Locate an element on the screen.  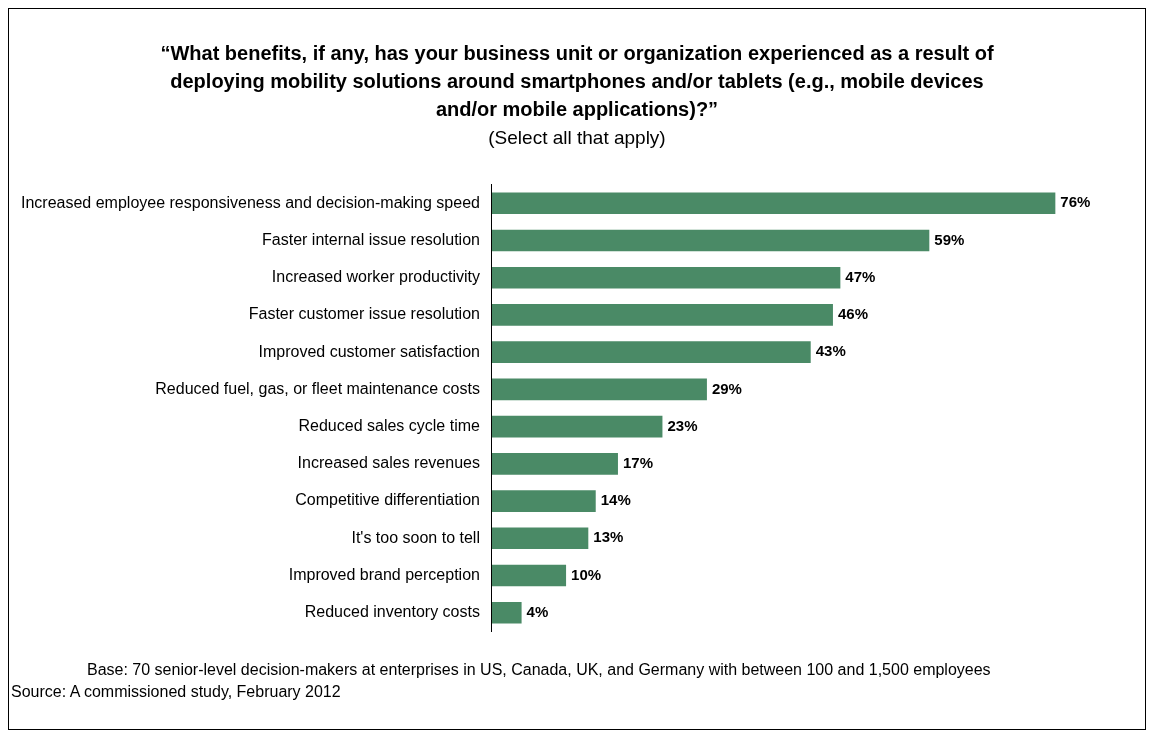
chart-title: “What benefits, if any, has your business unit or organization experienced as a result of deploying mobility solutions around smartphones and/or tablets (e.g., mobile devices and/or mobile applications)?” is located at coordinates (577, 81).